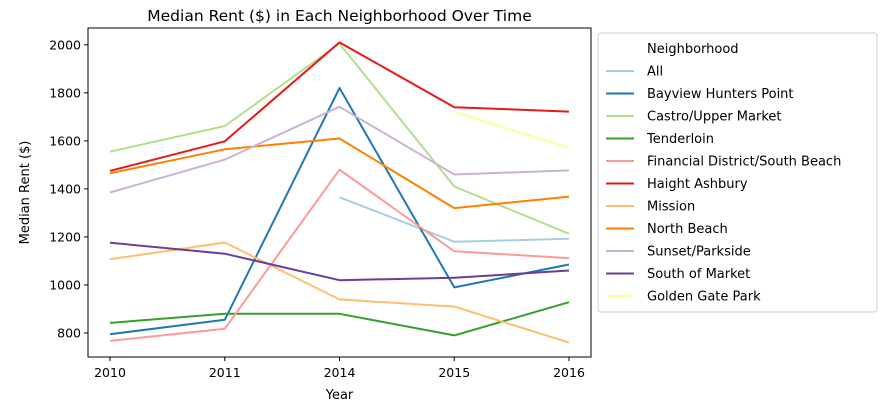 Image resolution: width=881 pixels, height=409 pixels. Describe the element at coordinates (655, 72) in the screenshot. I see `legend-label: All` at that location.